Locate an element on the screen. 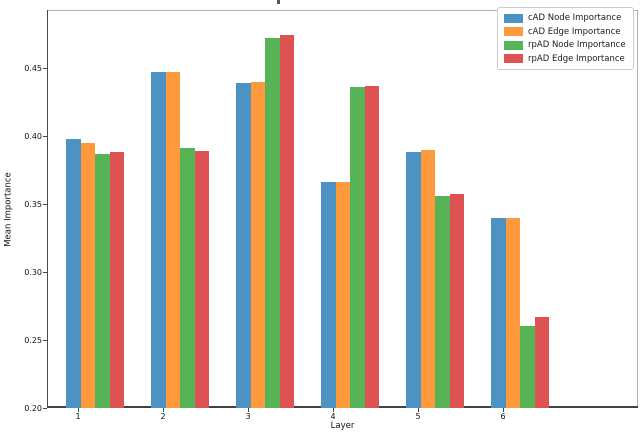 This screenshot has width=640, height=434. legend-item: cAD Edge Importance is located at coordinates (565, 32).